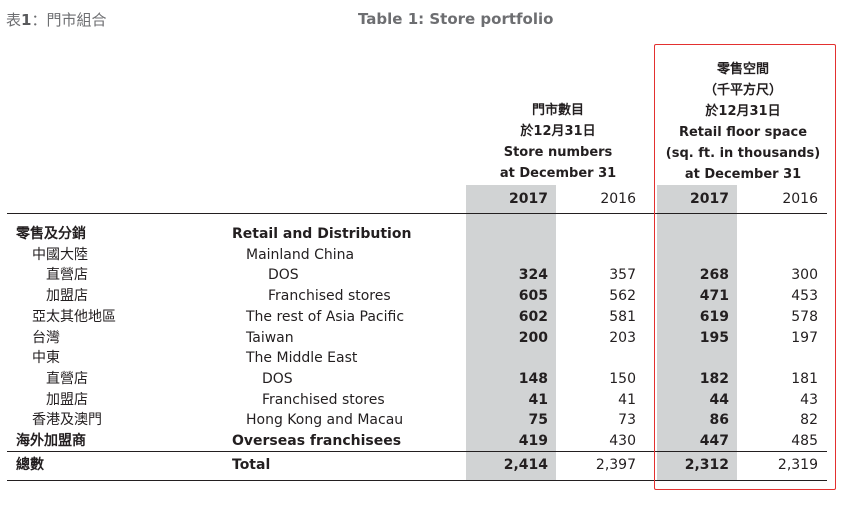 The height and width of the screenshot is (508, 864). What do you see at coordinates (456, 19) in the screenshot?
I see `table-title-english: Table 1: Store portfolio` at bounding box center [456, 19].